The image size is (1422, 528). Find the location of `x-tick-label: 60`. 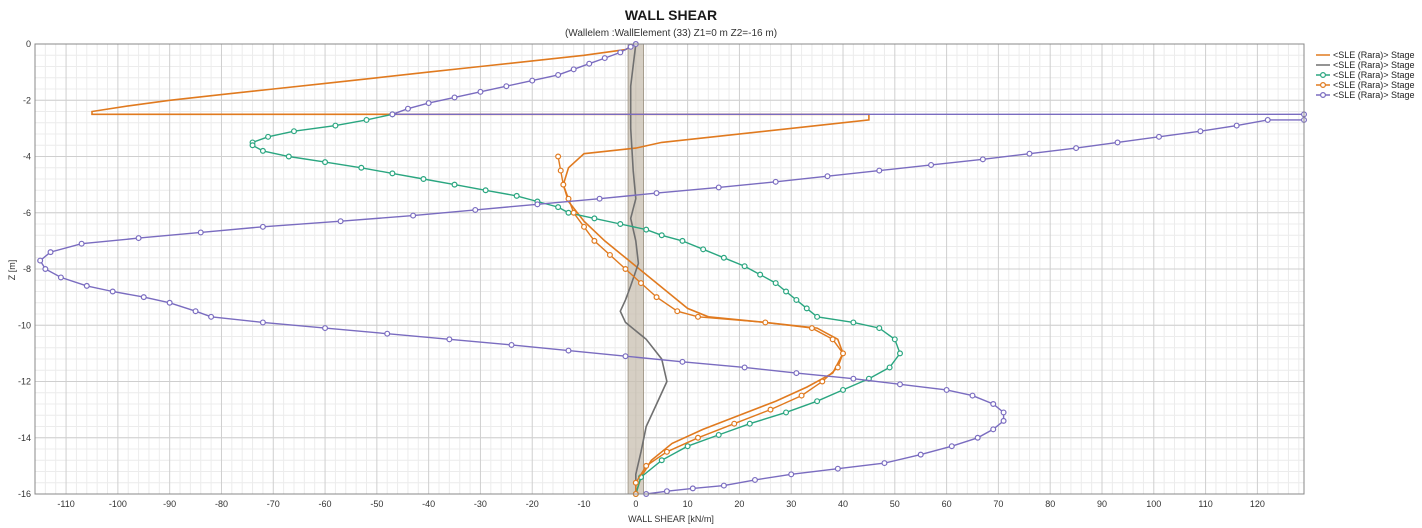

x-tick-label: 60 is located at coordinates (947, 504).